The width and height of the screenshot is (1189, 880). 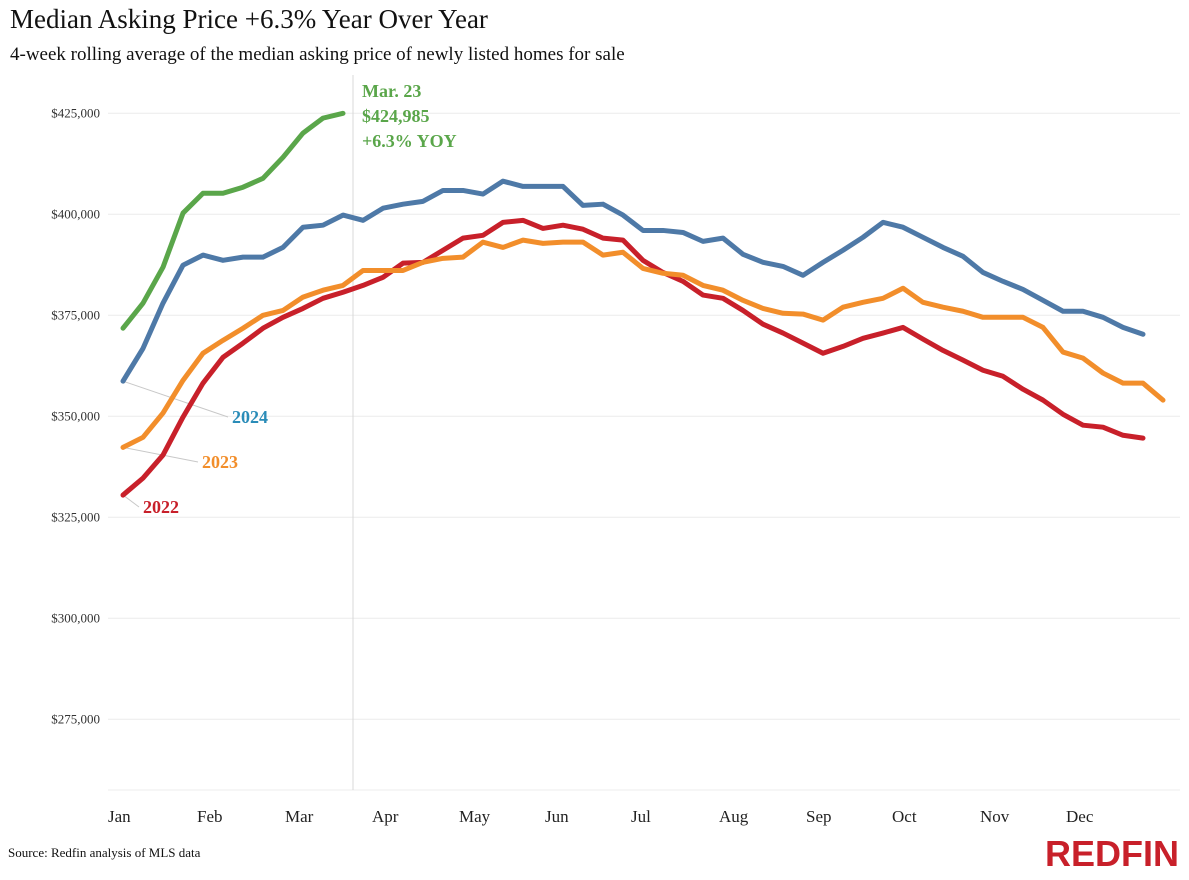 What do you see at coordinates (557, 816) in the screenshot?
I see `x-tick-label: Jun` at bounding box center [557, 816].